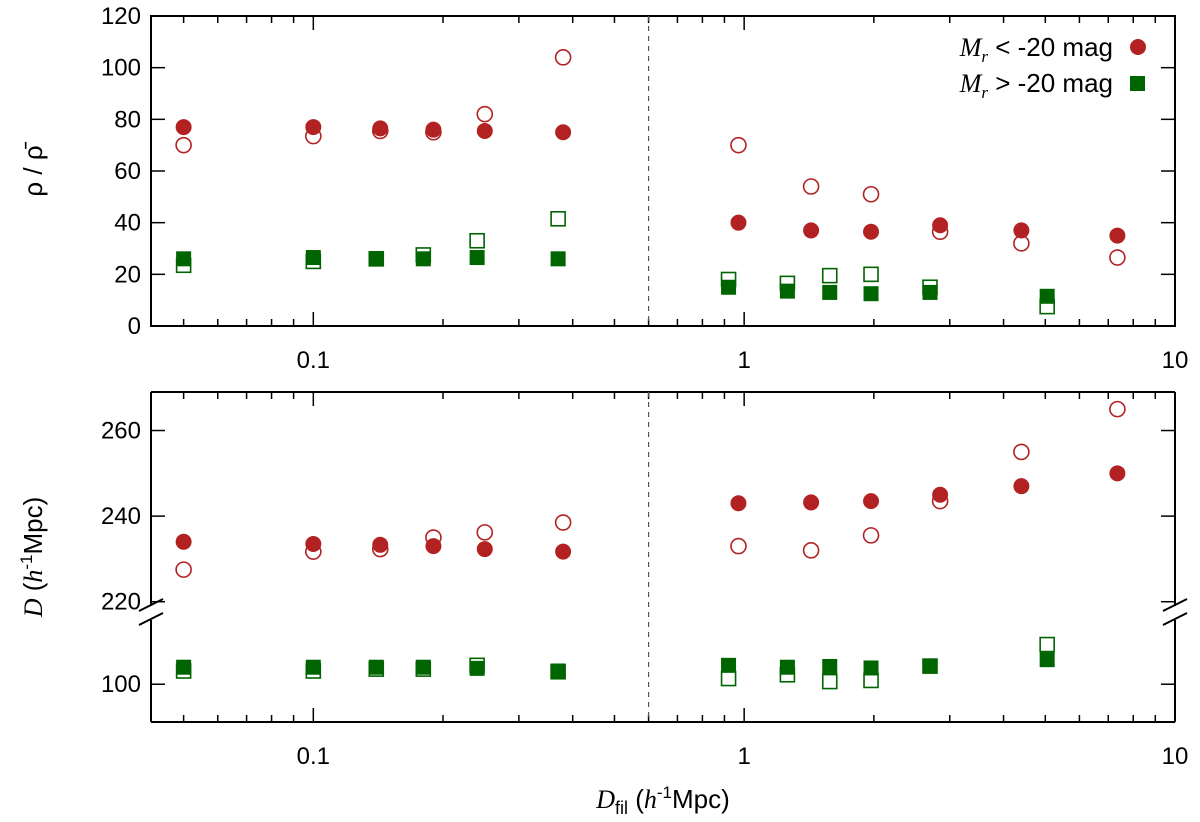 The image size is (1200, 822). What do you see at coordinates (662, 800) in the screenshot?
I see `x-axis-label: Dfil (h-1Mpc)` at bounding box center [662, 800].